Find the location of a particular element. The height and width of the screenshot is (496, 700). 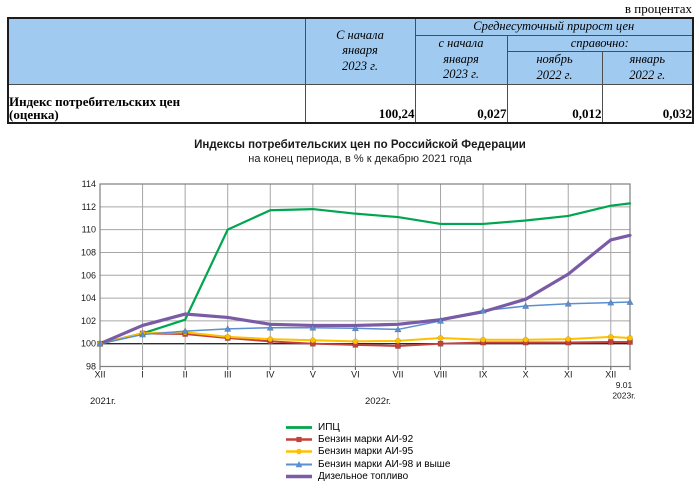

svg-text: V is located at coordinates (313, 375).